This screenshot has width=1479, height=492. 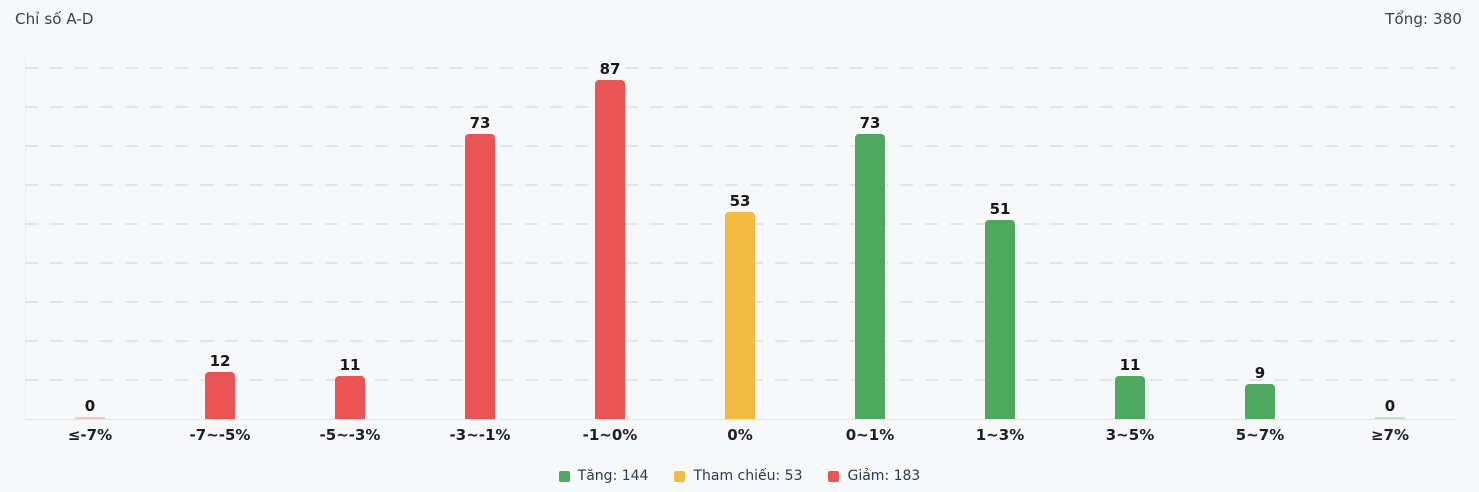 I want to click on legend-item-down: Giảm: 183, so click(x=874, y=476).